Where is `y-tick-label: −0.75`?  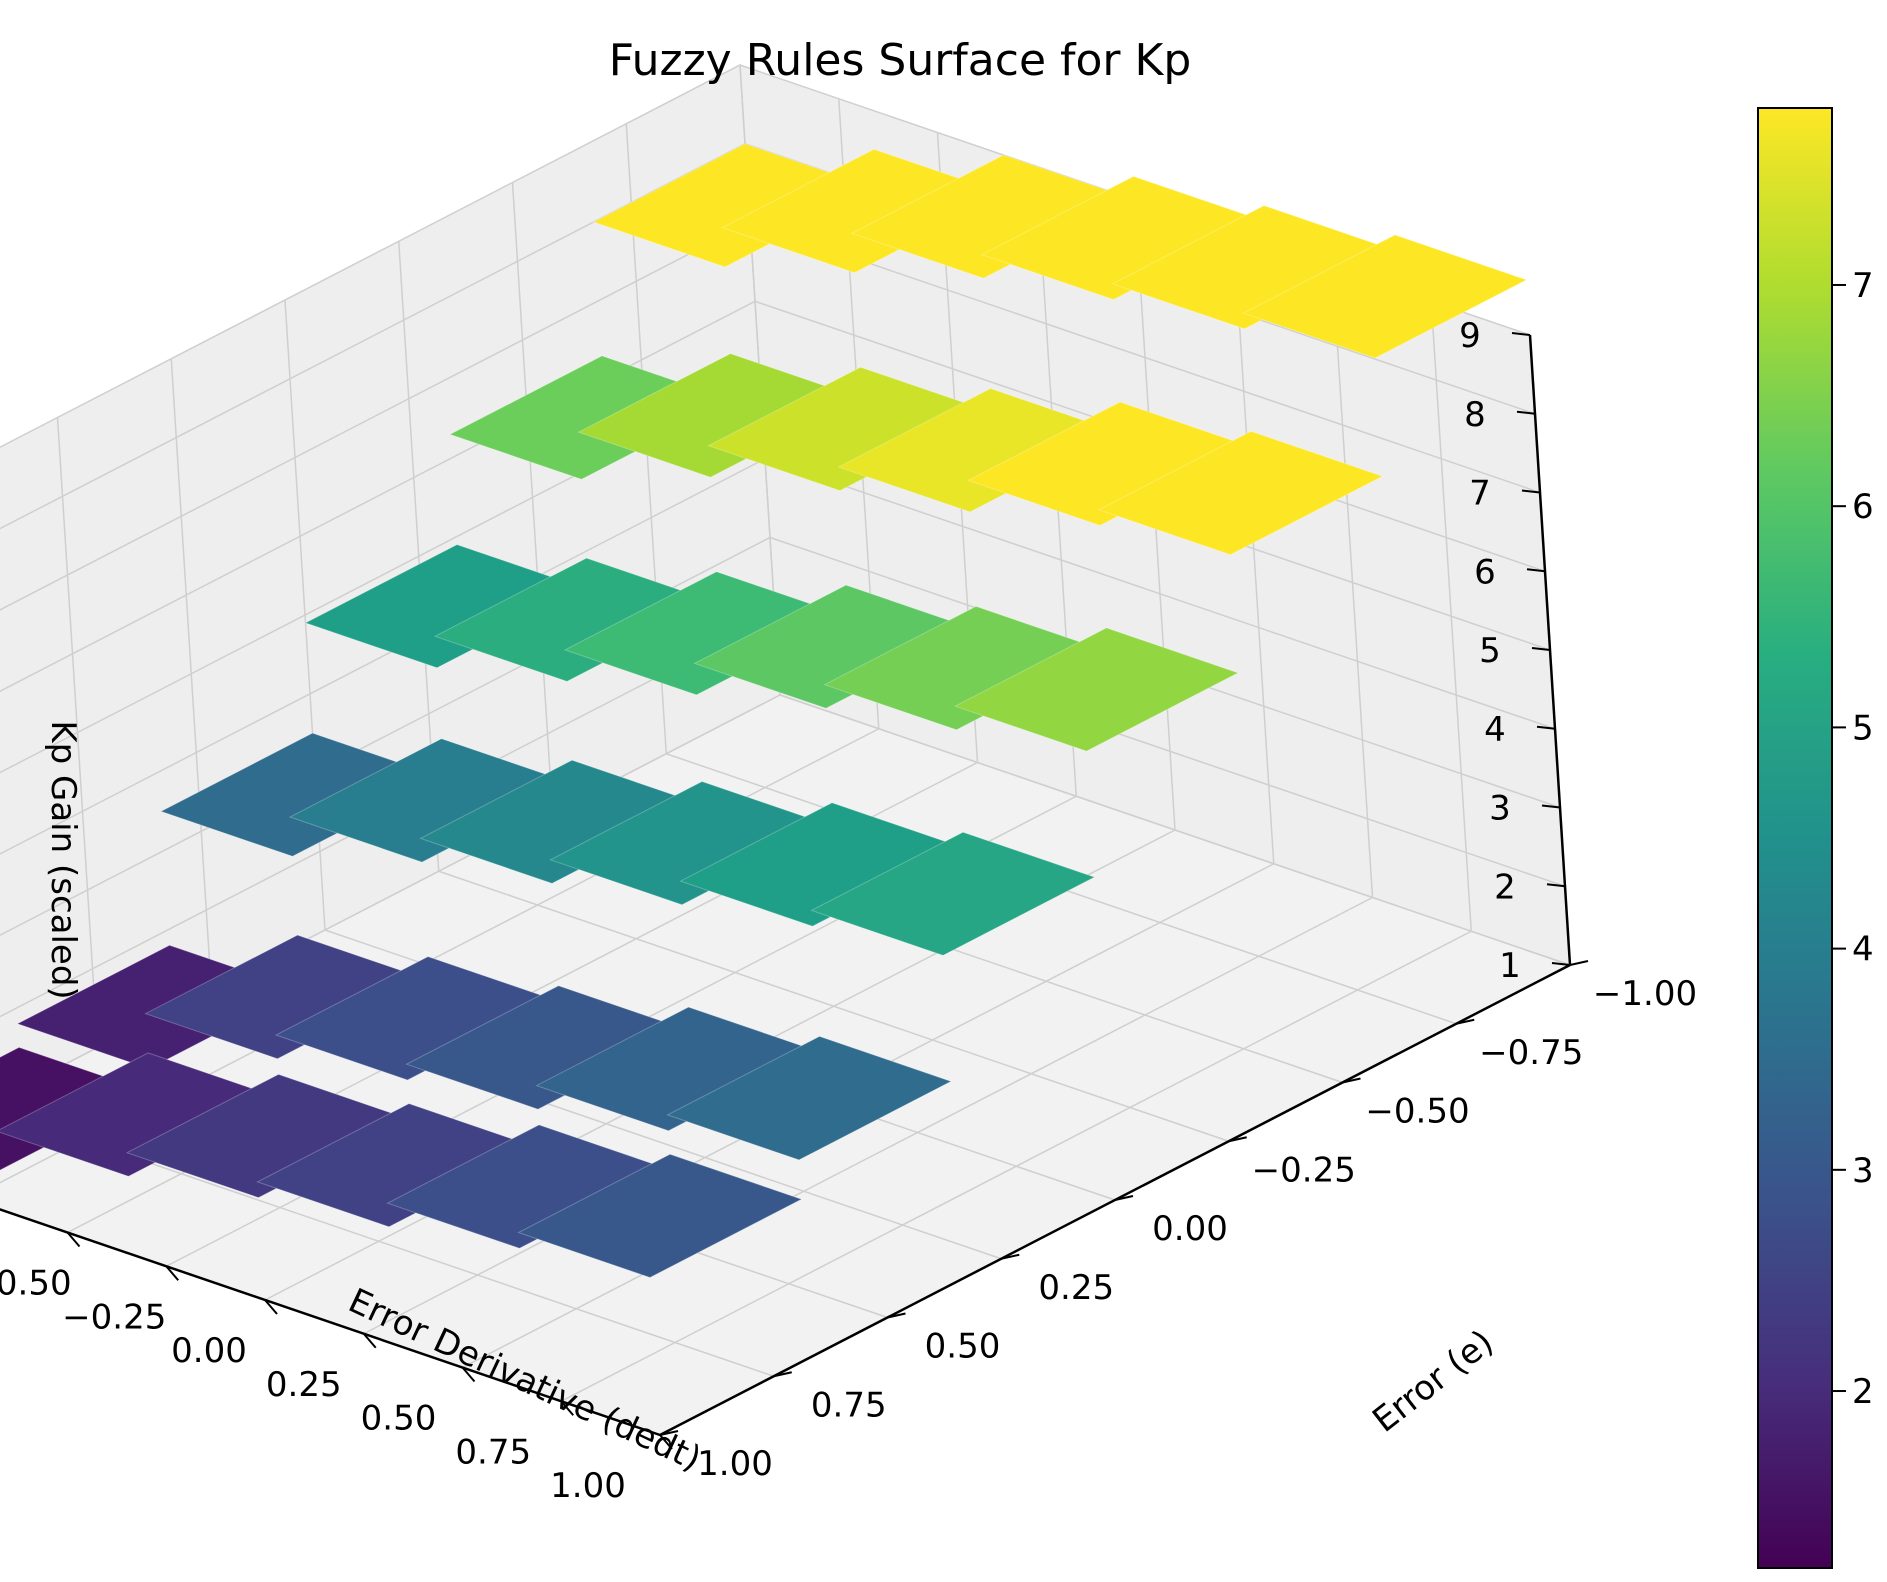
y-tick-label: −0.75 is located at coordinates (1531, 1053).